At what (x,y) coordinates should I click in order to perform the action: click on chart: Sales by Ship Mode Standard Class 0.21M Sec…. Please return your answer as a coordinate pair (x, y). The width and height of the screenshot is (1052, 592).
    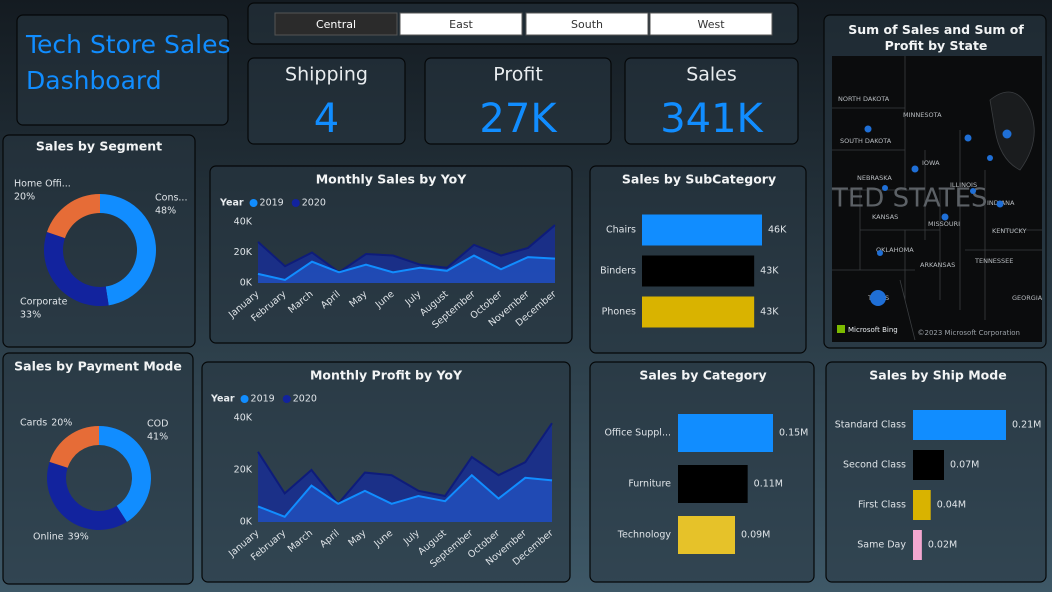
    Looking at the image, I should click on (936, 472).